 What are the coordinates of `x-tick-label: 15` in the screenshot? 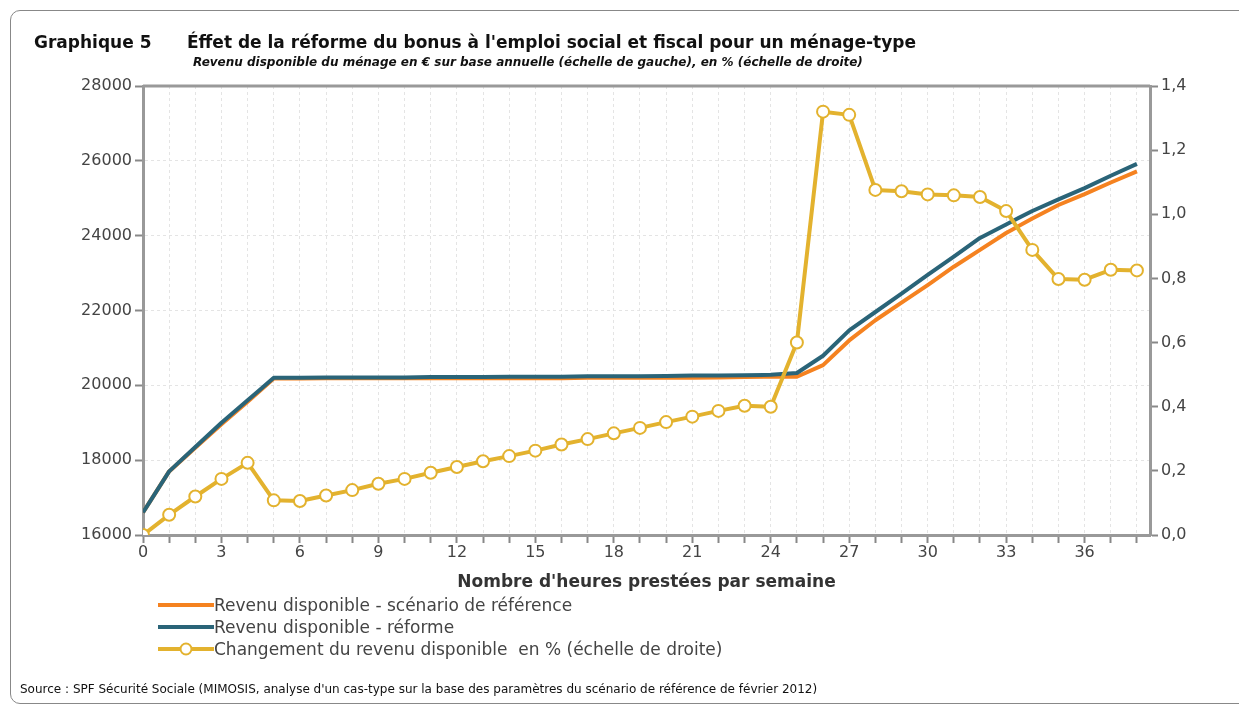 It's located at (535, 551).